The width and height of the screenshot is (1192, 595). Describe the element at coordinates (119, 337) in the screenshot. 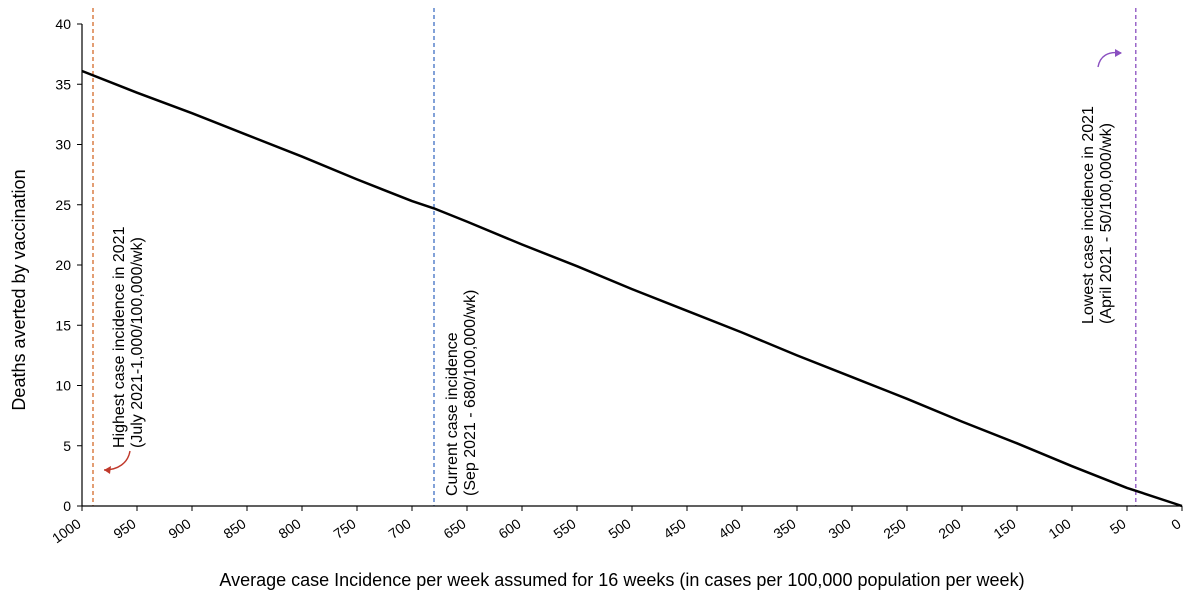

I see `reference-annotation: Highest case incidence in 2021` at that location.